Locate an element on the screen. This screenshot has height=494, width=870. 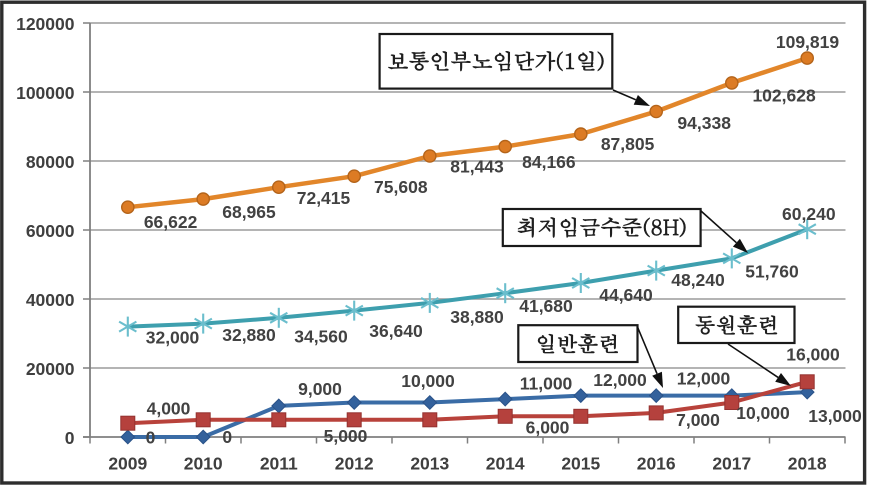
svg-text: 87,805 is located at coordinates (628, 144).